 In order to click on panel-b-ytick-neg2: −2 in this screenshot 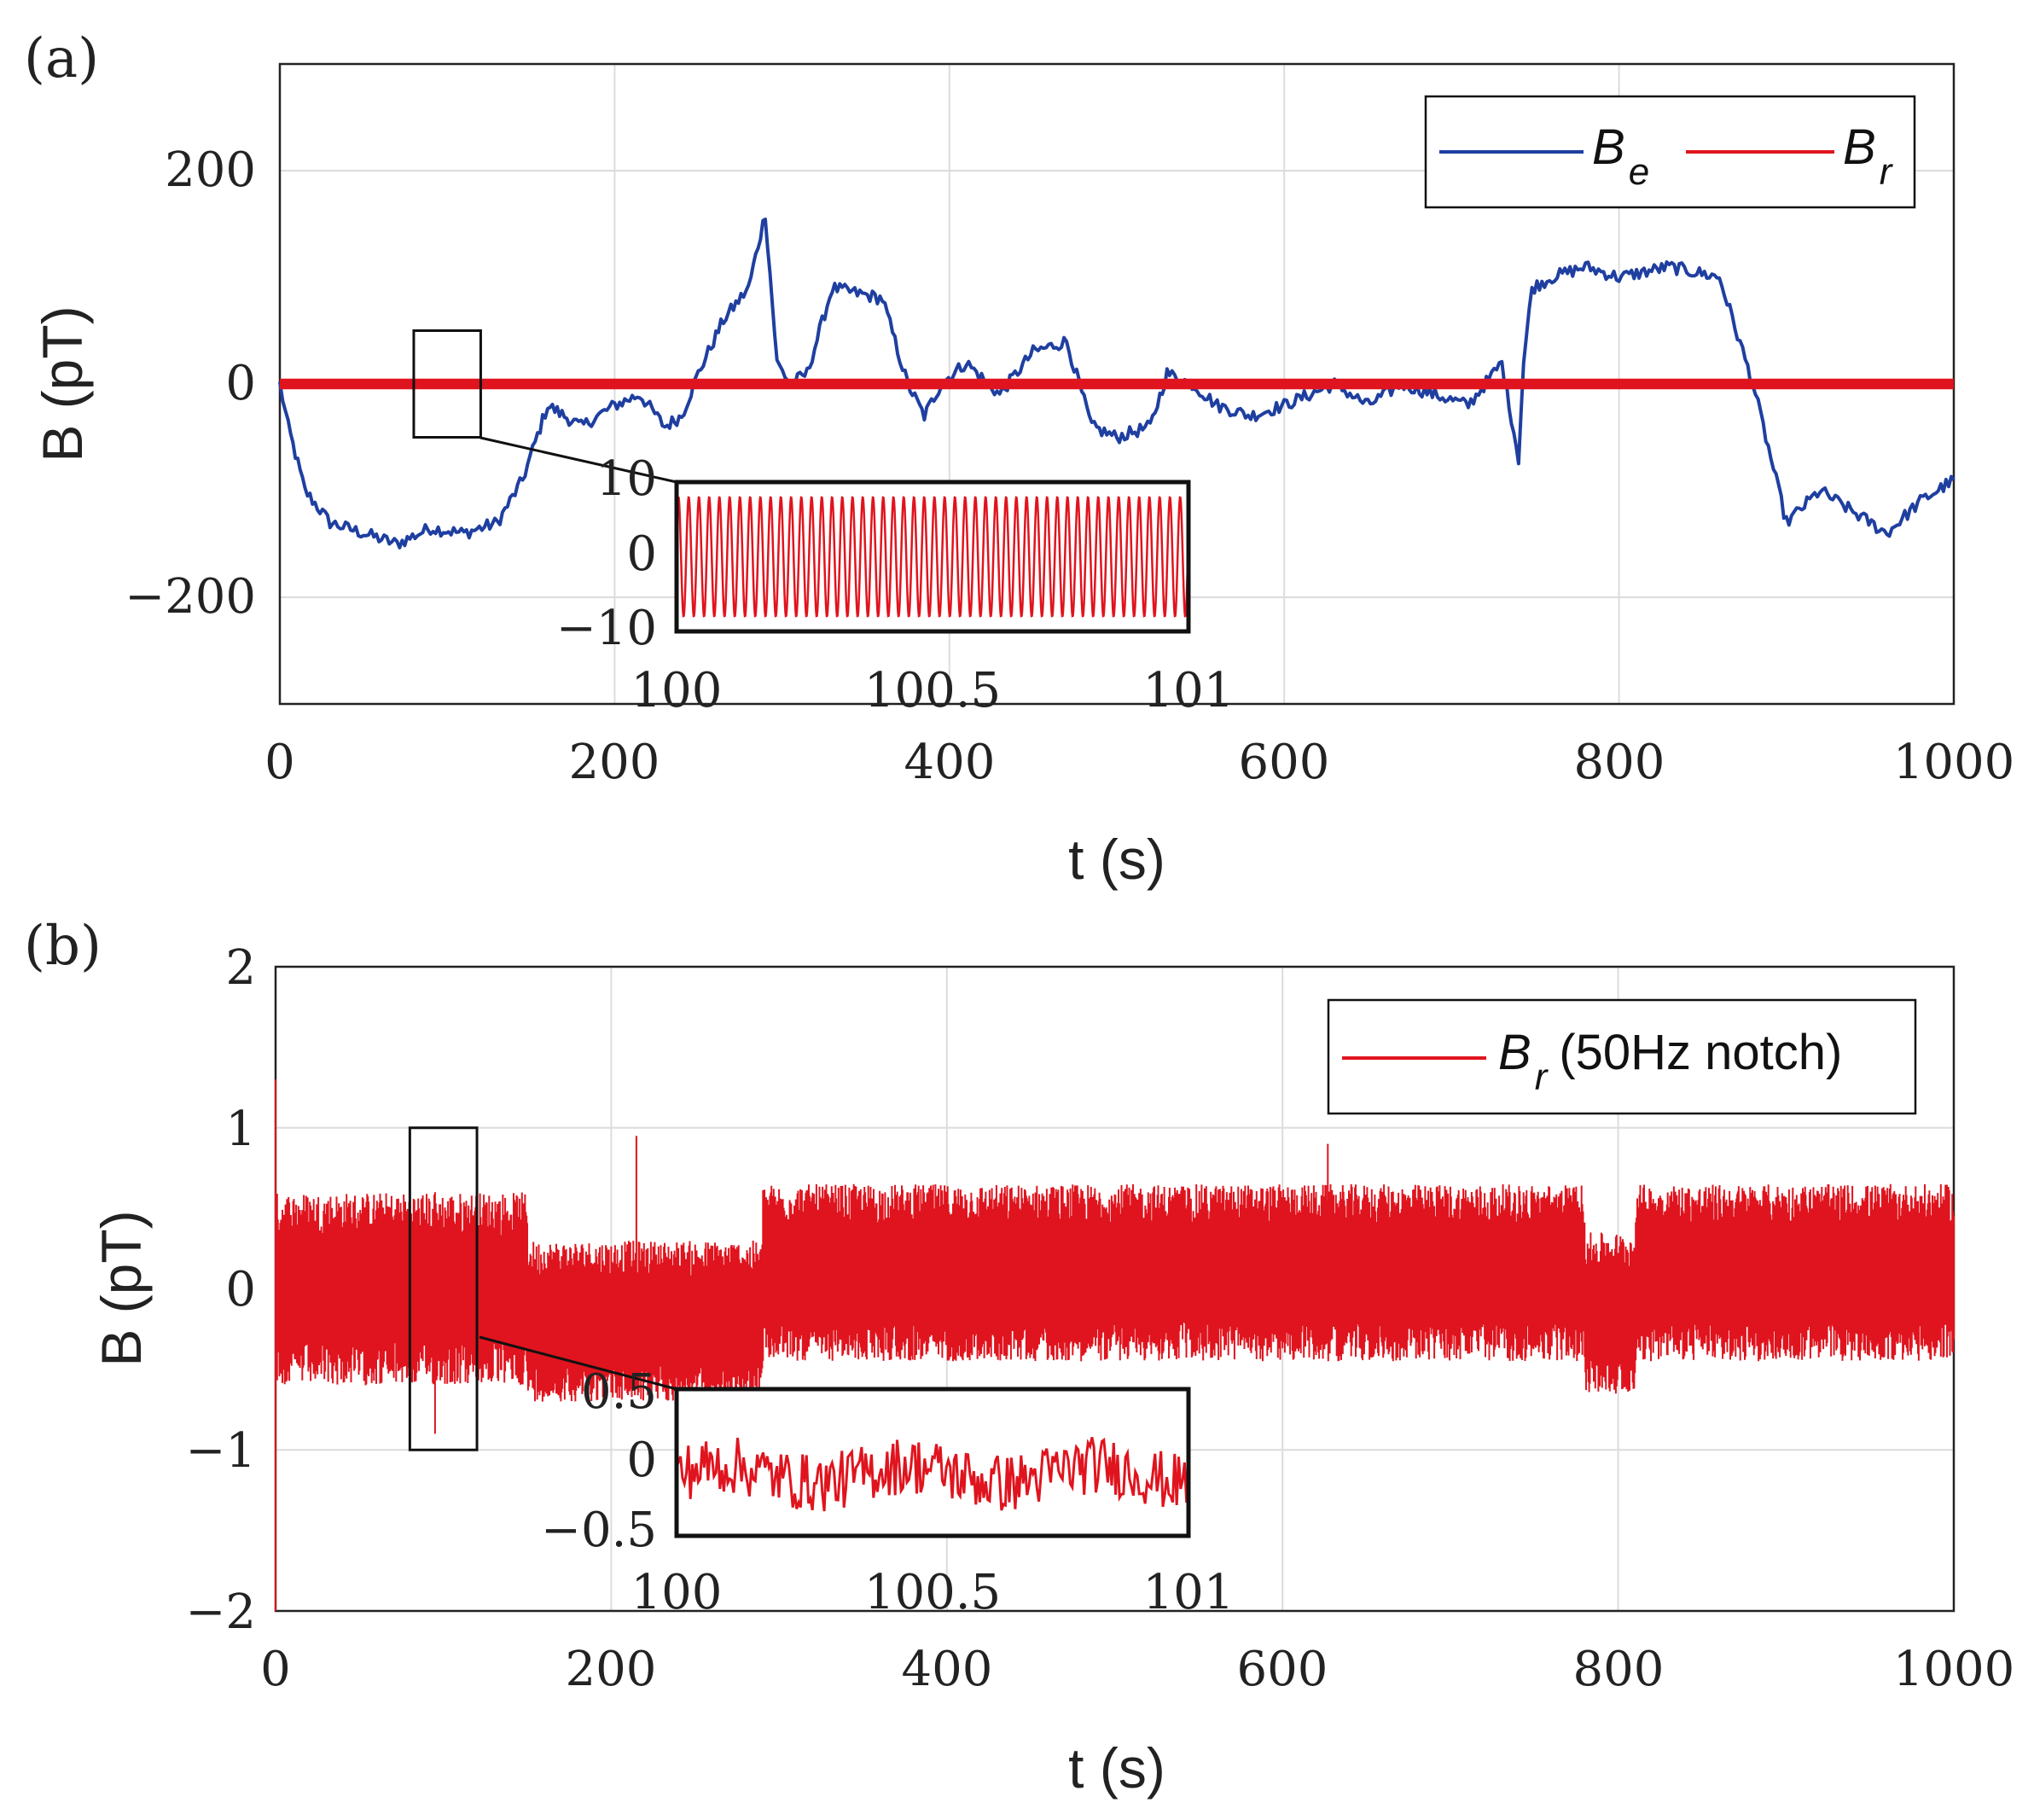, I will do `click(220, 1612)`.